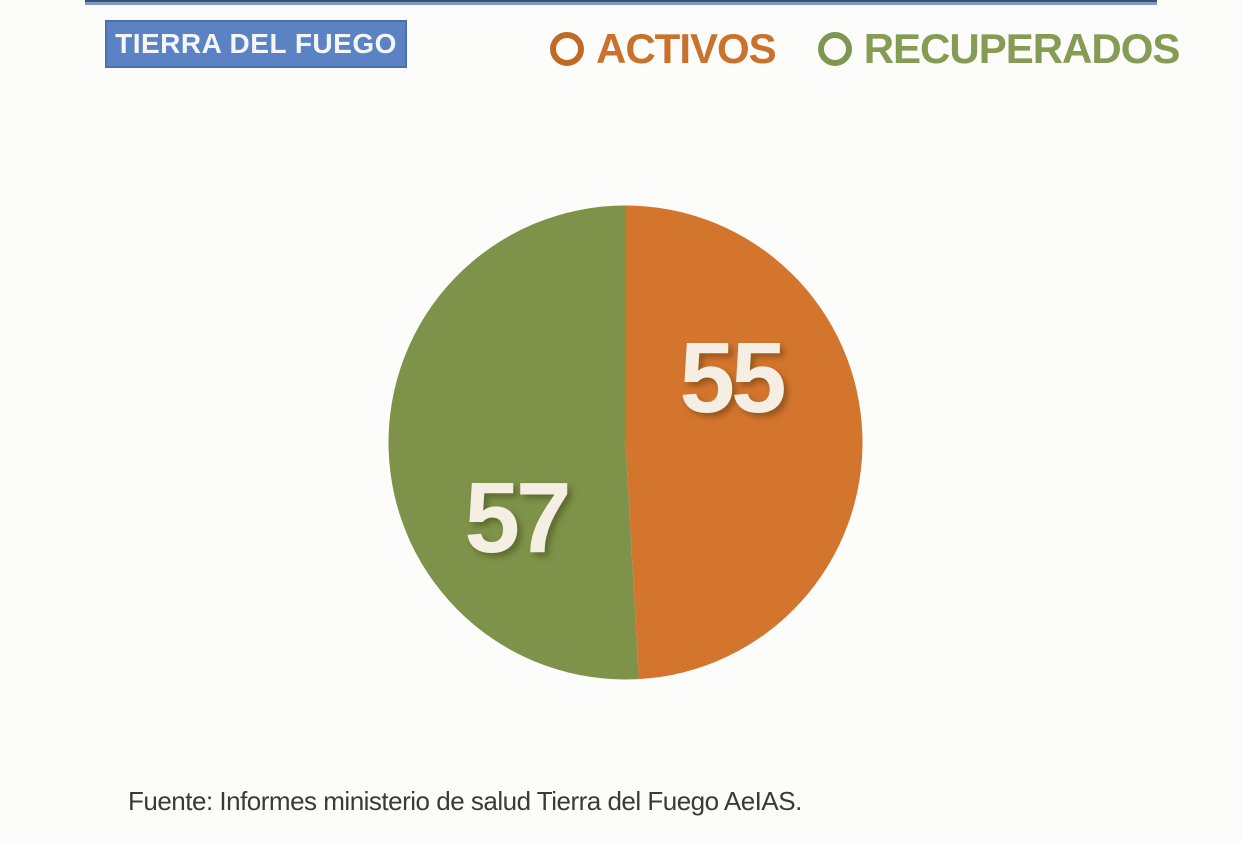  I want to click on legend-item-activos: ACTIVOS, so click(663, 48).